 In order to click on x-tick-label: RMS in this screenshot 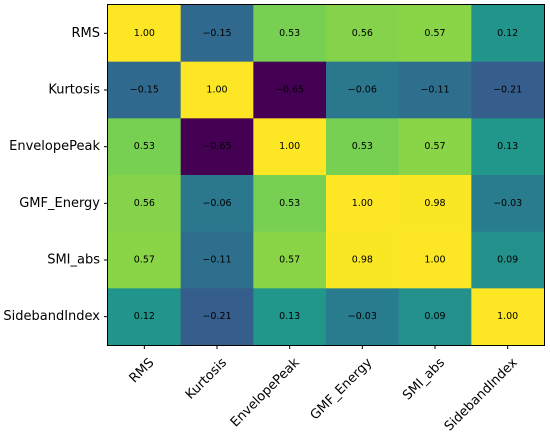, I will do `click(142, 370)`.